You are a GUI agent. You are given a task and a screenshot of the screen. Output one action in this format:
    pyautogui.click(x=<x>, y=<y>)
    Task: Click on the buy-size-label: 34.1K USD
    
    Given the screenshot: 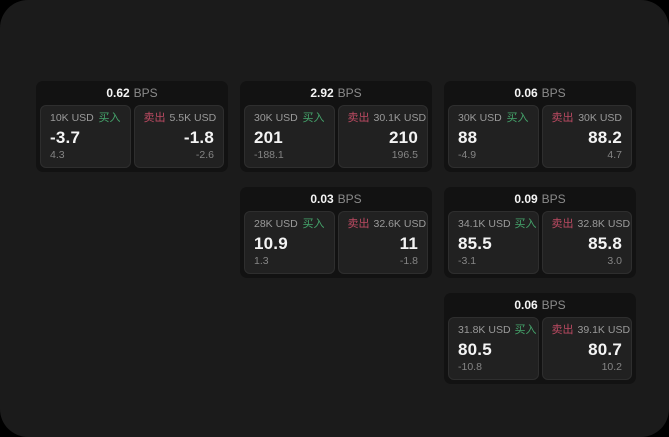 What is the action you would take?
    pyautogui.click(x=484, y=224)
    